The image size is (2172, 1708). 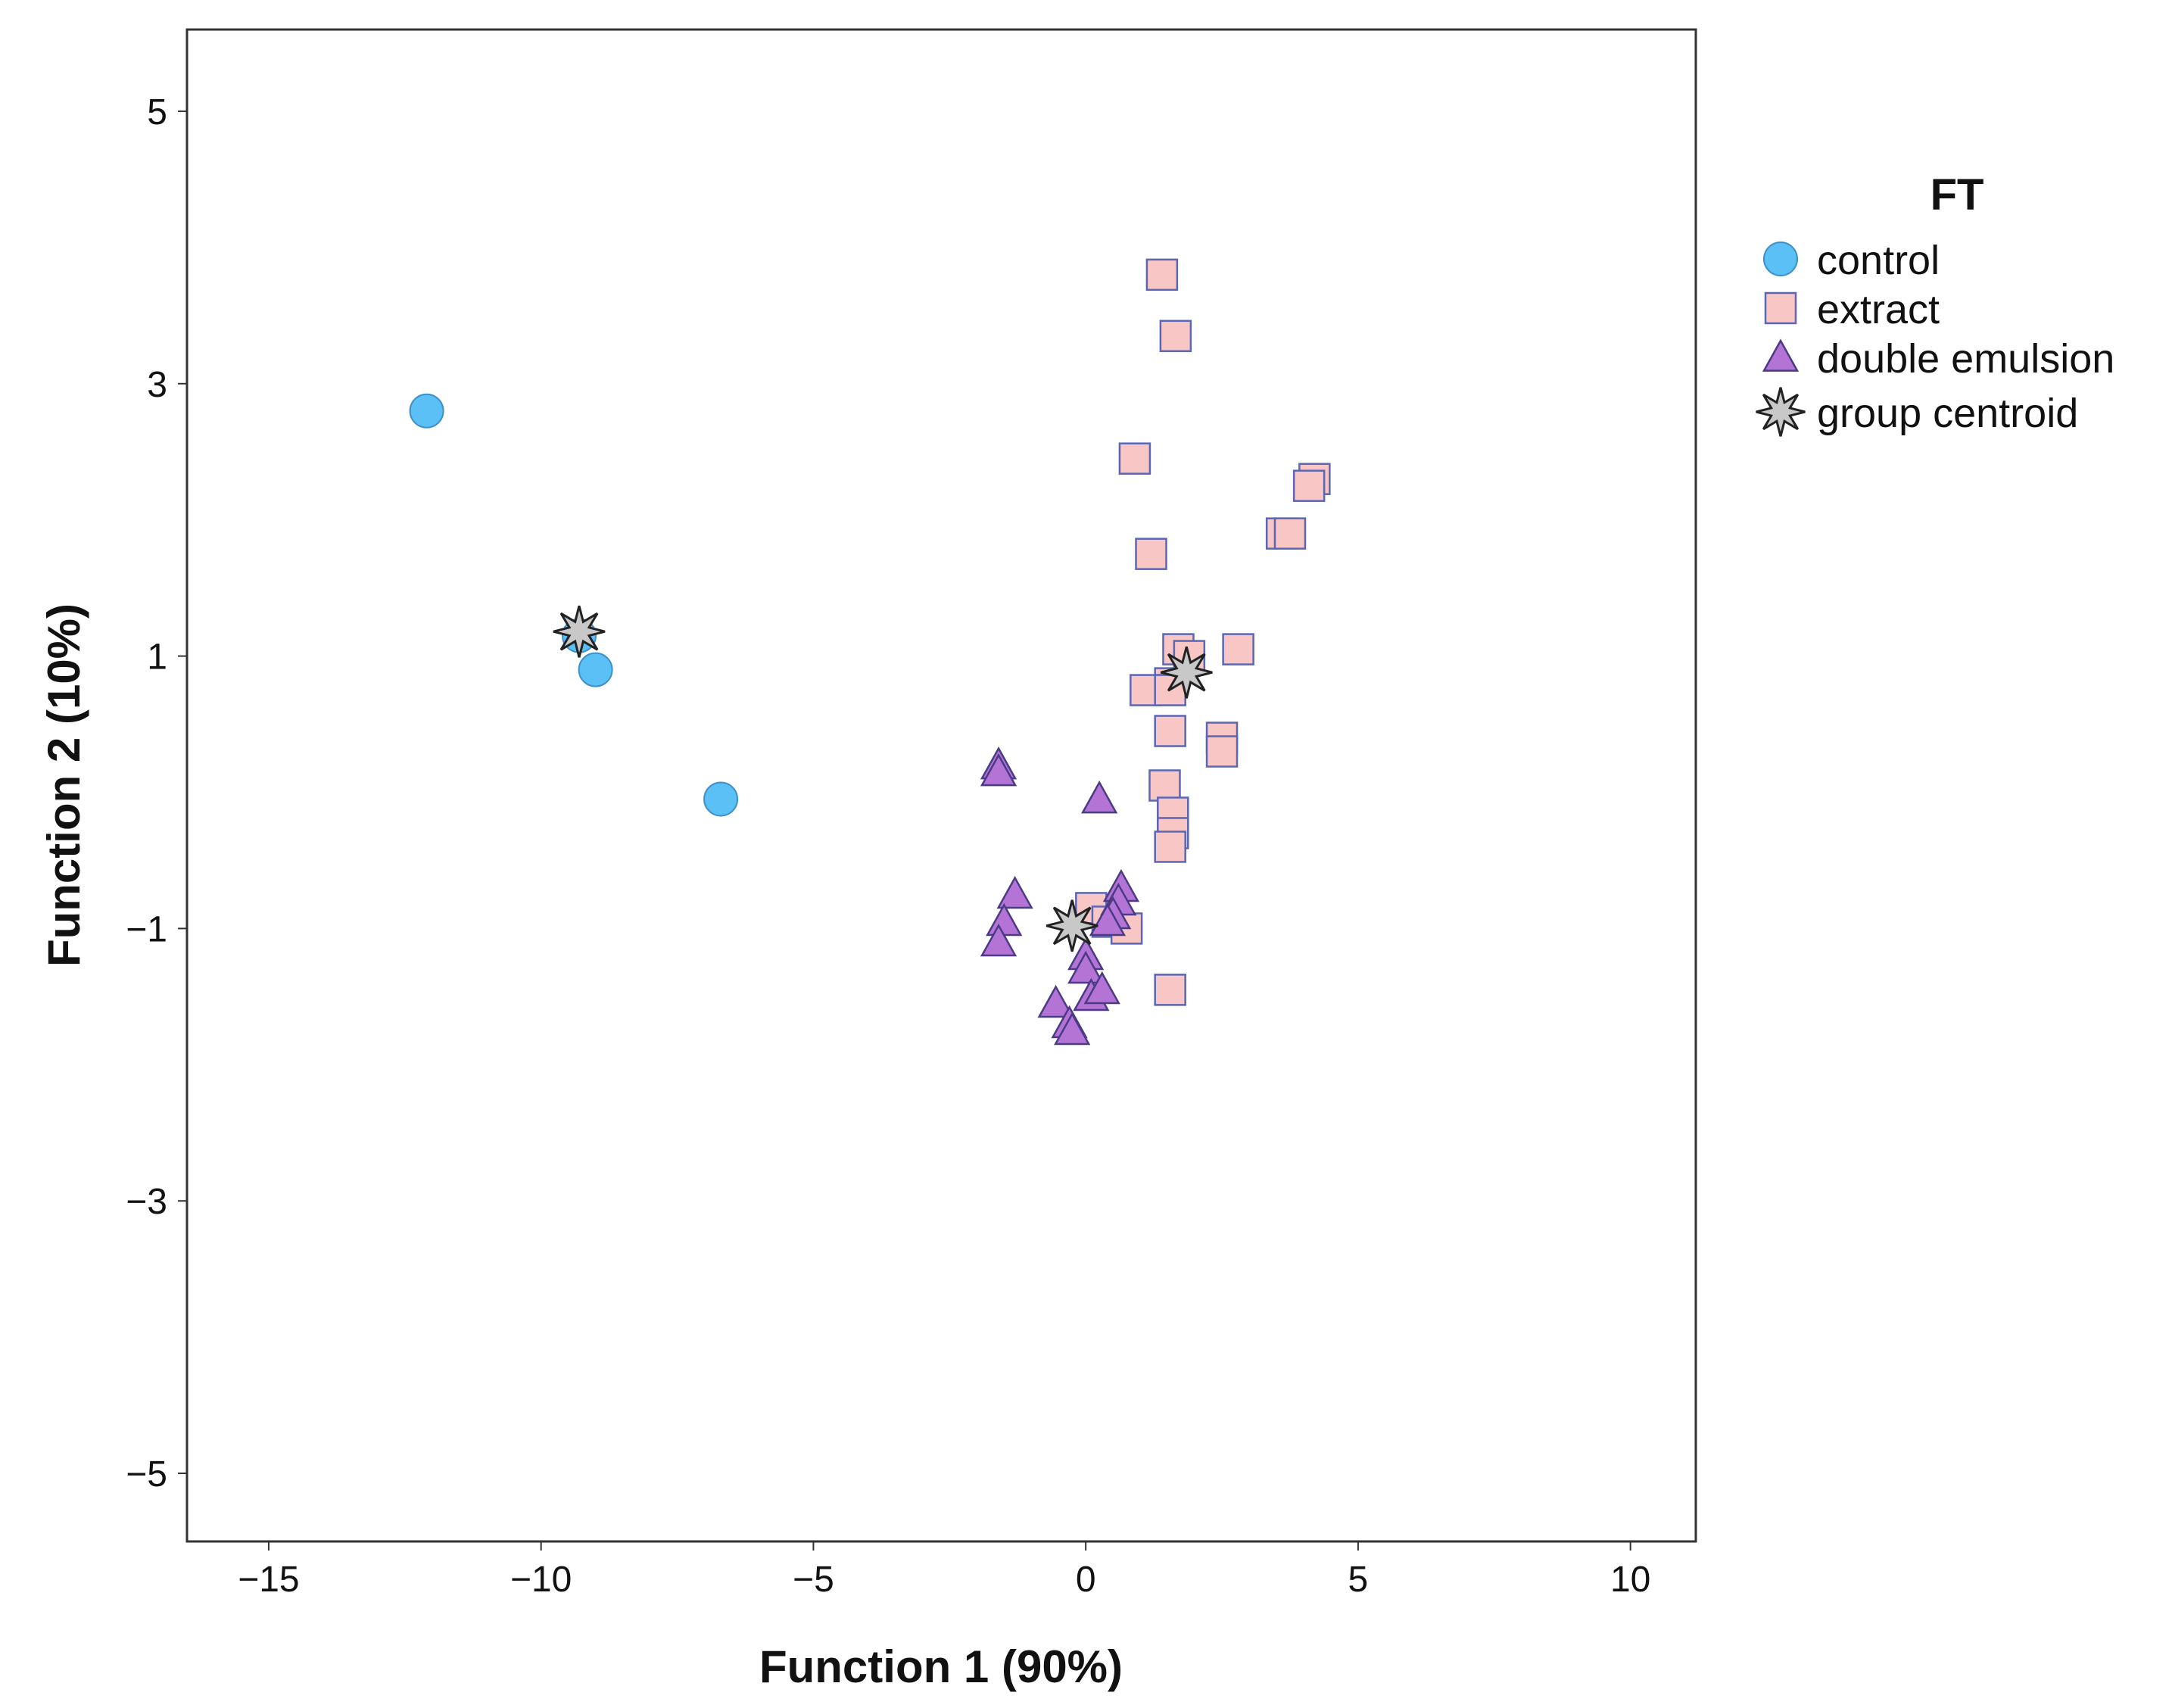 What do you see at coordinates (1086, 1580) in the screenshot?
I see `x-tick-label: 0` at bounding box center [1086, 1580].